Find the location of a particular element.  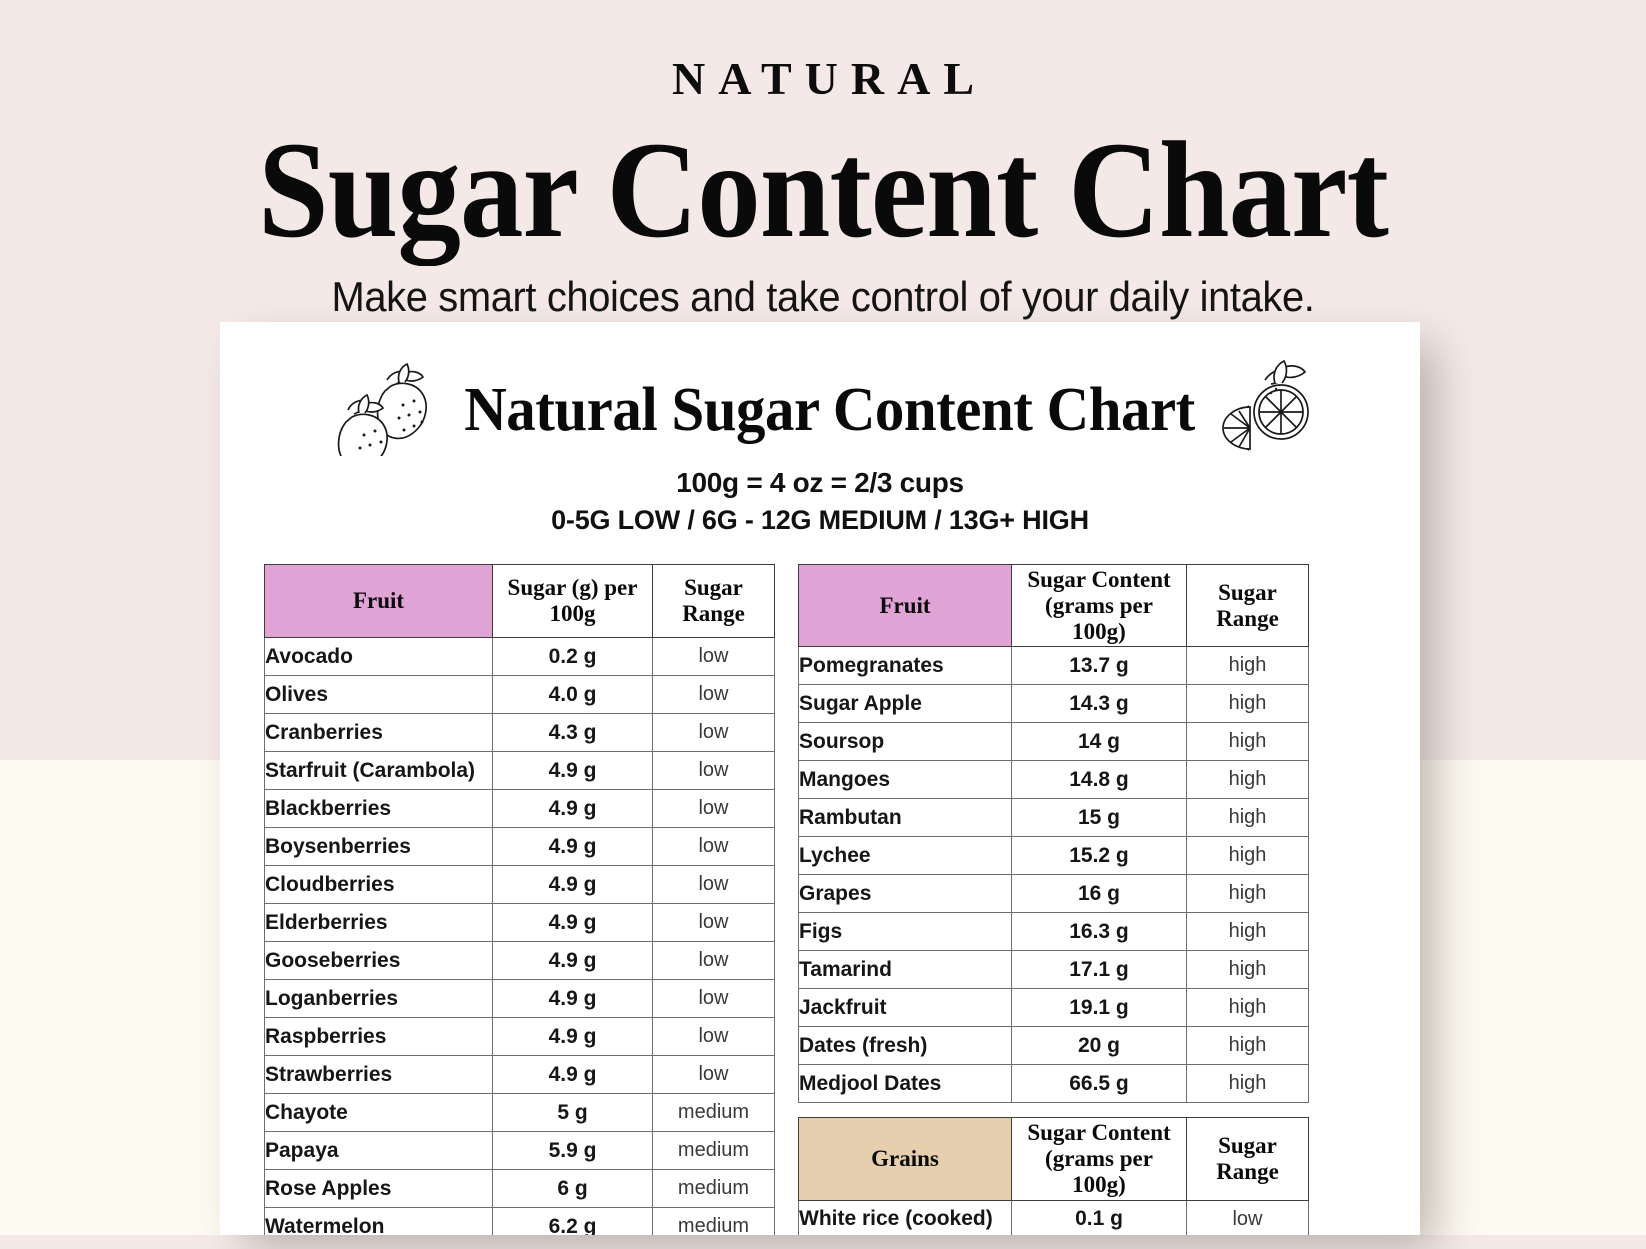

table-row: Figs 16.3 g high is located at coordinates (1053, 932).